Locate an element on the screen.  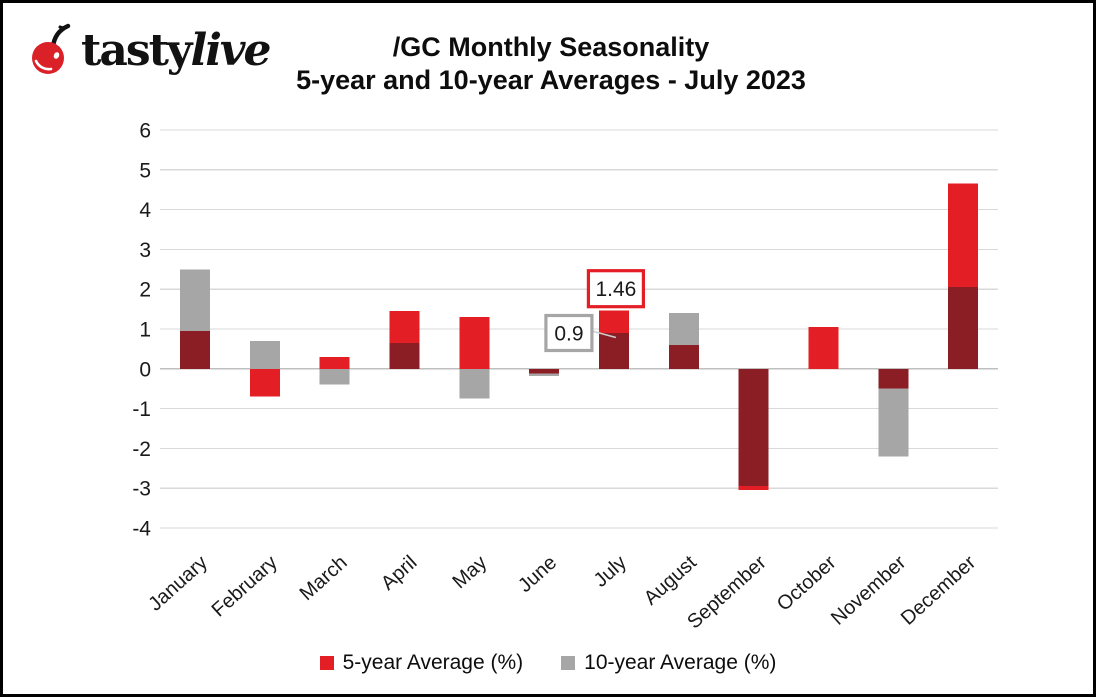
bar-february-10yr is located at coordinates (264, 354).